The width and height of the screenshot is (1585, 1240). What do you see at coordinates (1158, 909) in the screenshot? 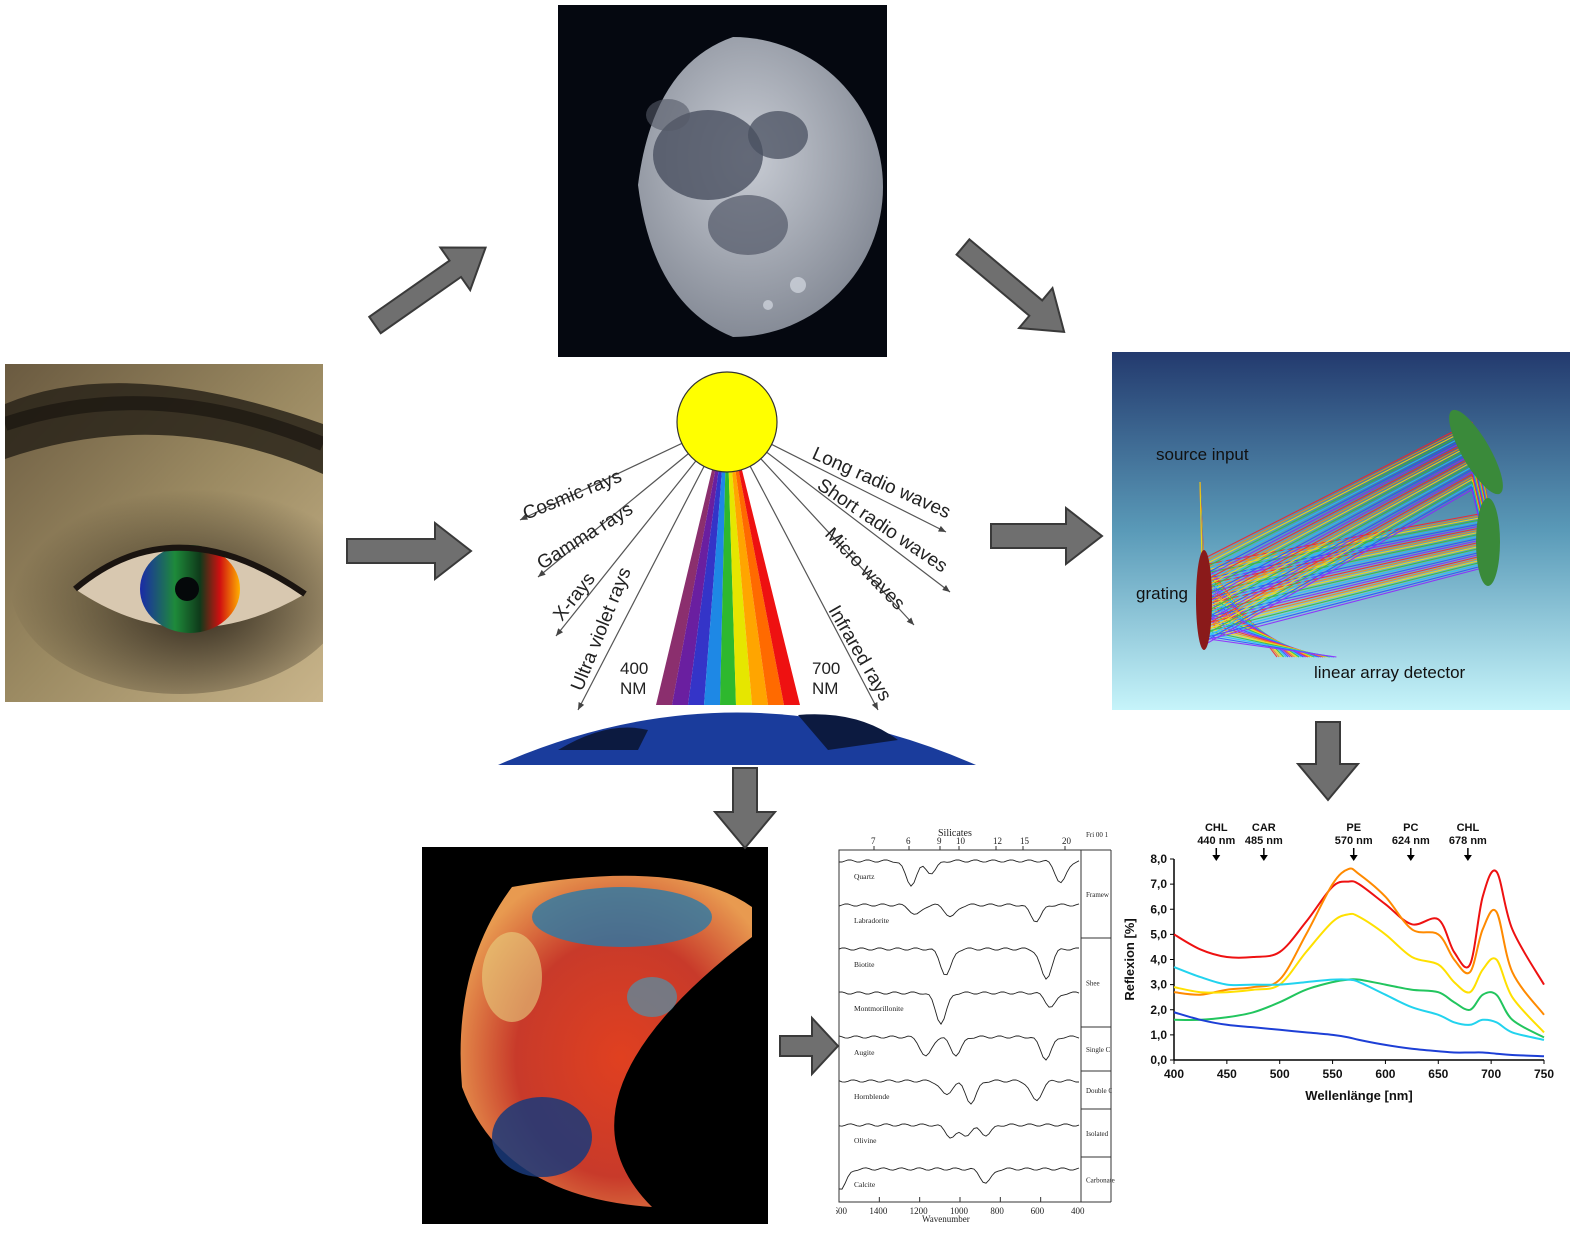
I see `y-tick-label: 6,0` at bounding box center [1158, 909].